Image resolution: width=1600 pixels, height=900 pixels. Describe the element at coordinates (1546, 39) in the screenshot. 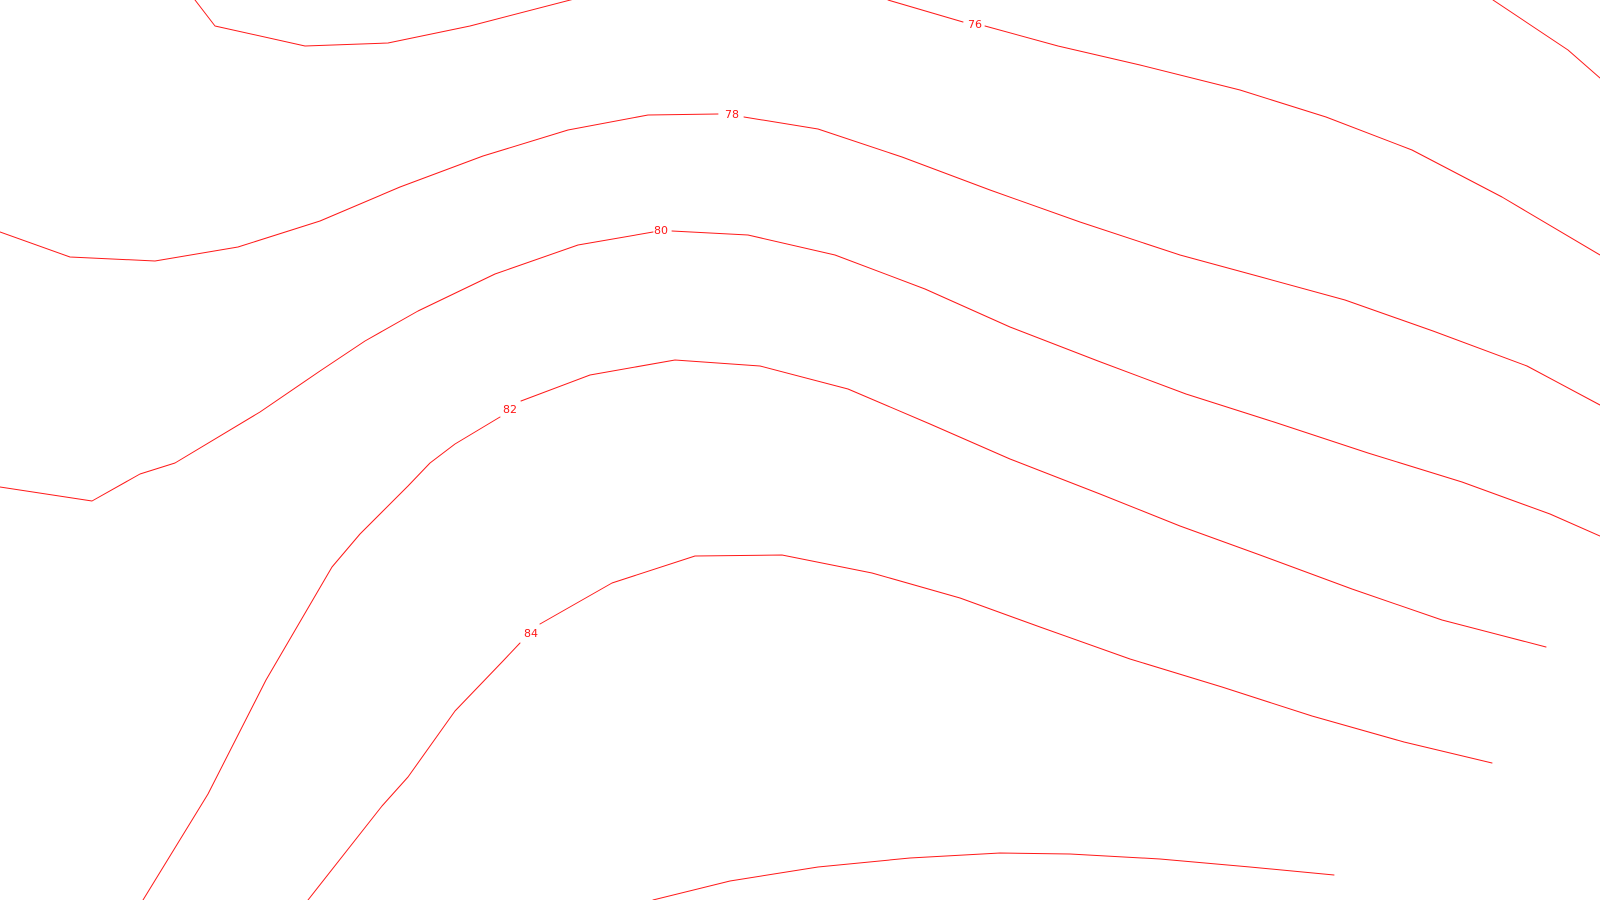

I see `contour-line-74-east` at that location.